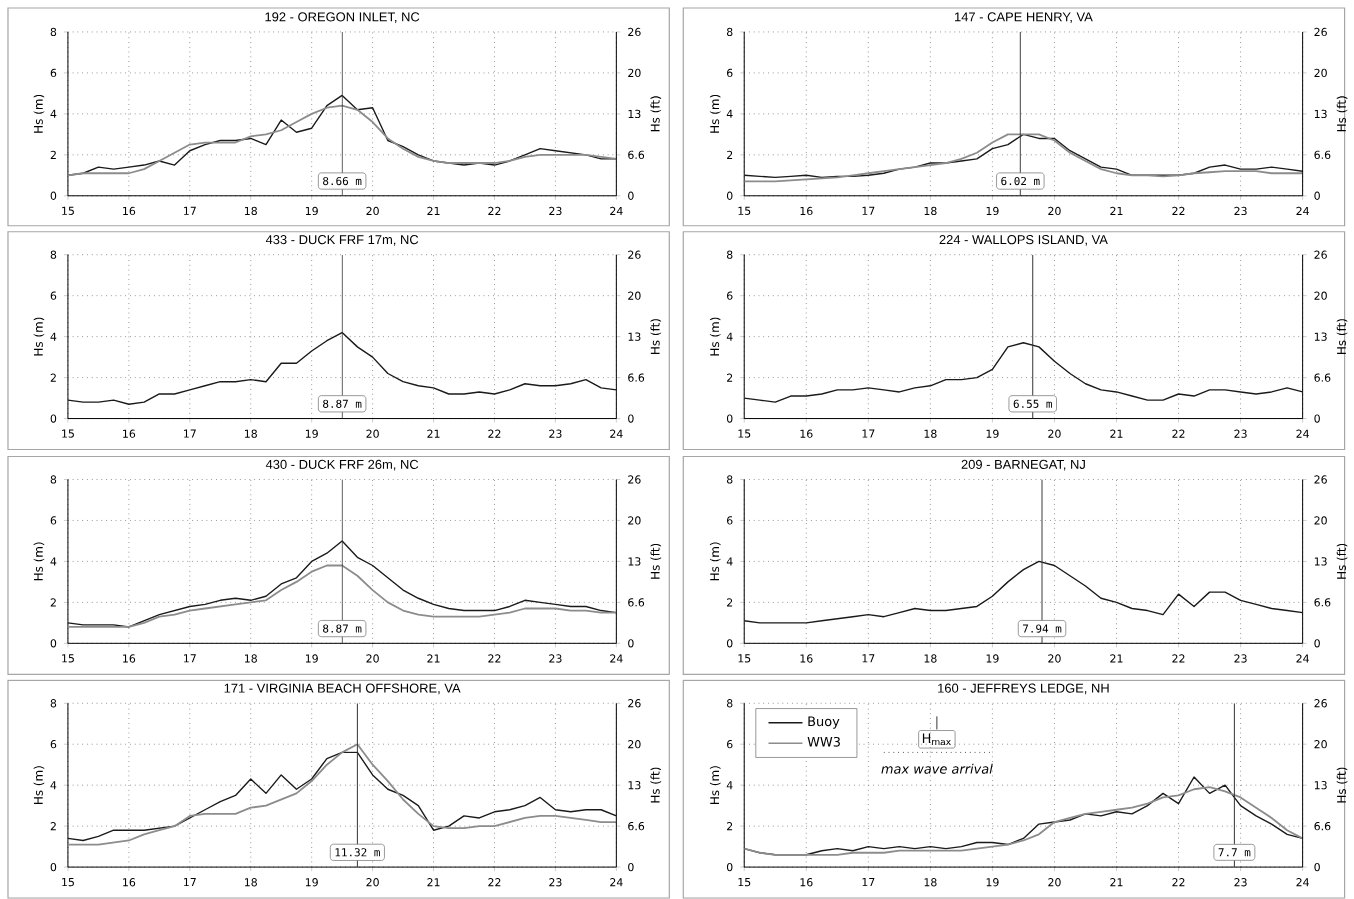 This screenshot has width=1354, height=899. Describe the element at coordinates (936, 739) in the screenshot. I see `annotation: H$_{max}$` at that location.